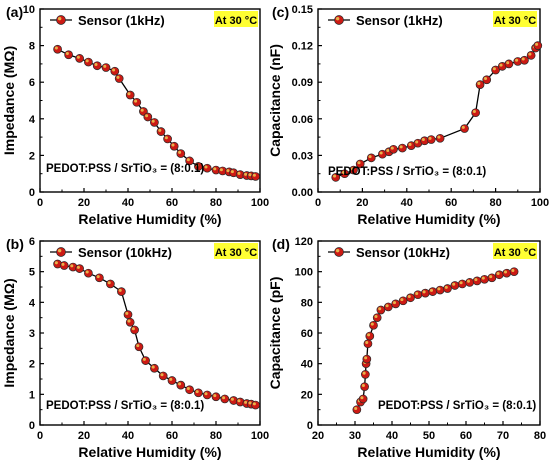  I want to click on y-tick-label: 2, so click(32, 365).